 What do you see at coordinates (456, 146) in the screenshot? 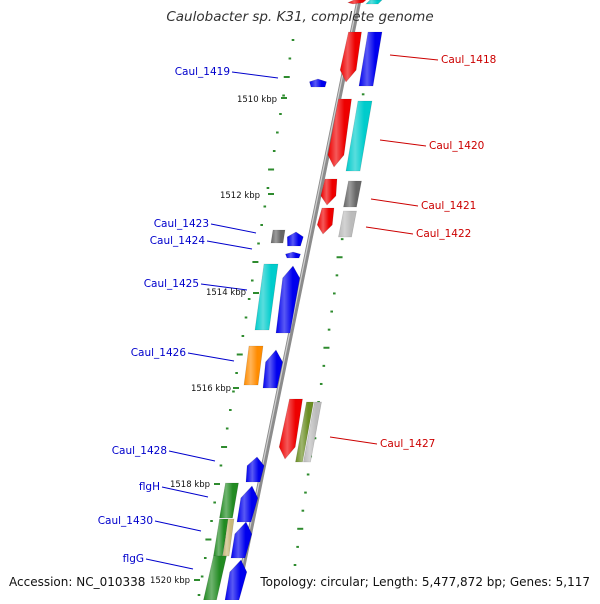
I see `gene-label: Caul_1420` at bounding box center [456, 146].